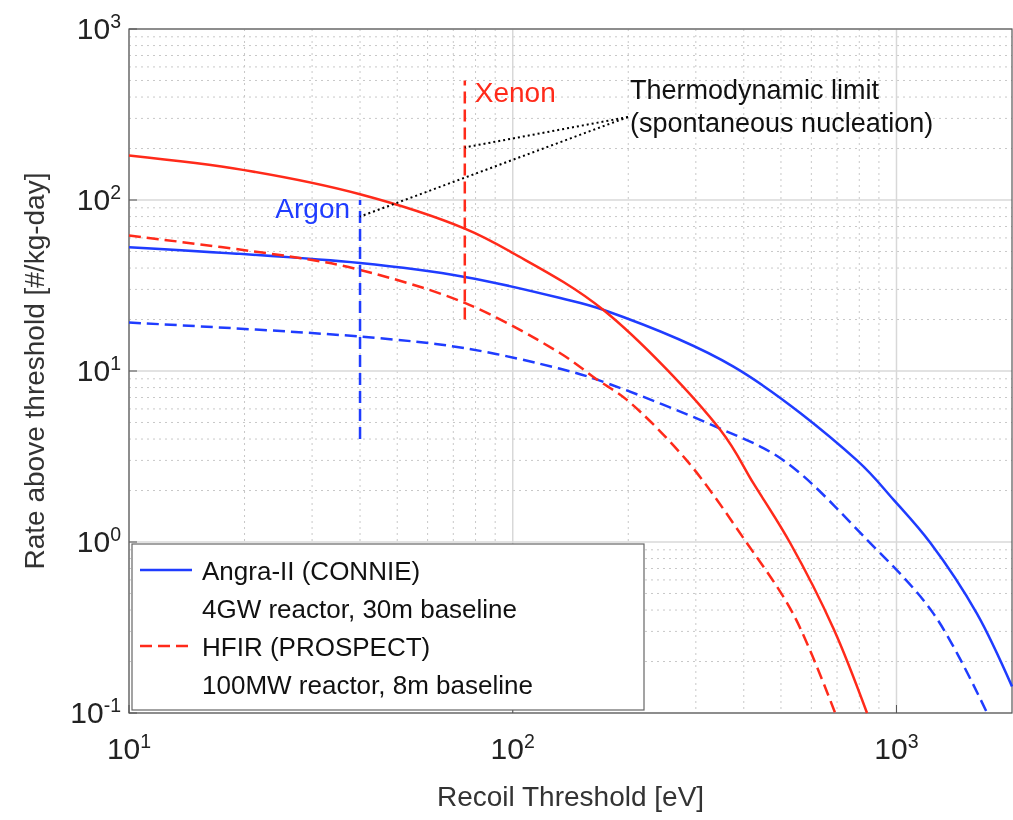 Image resolution: width=1013 pixels, height=820 pixels. Describe the element at coordinates (515, 93) in the screenshot. I see `annotation: Xenon` at that location.